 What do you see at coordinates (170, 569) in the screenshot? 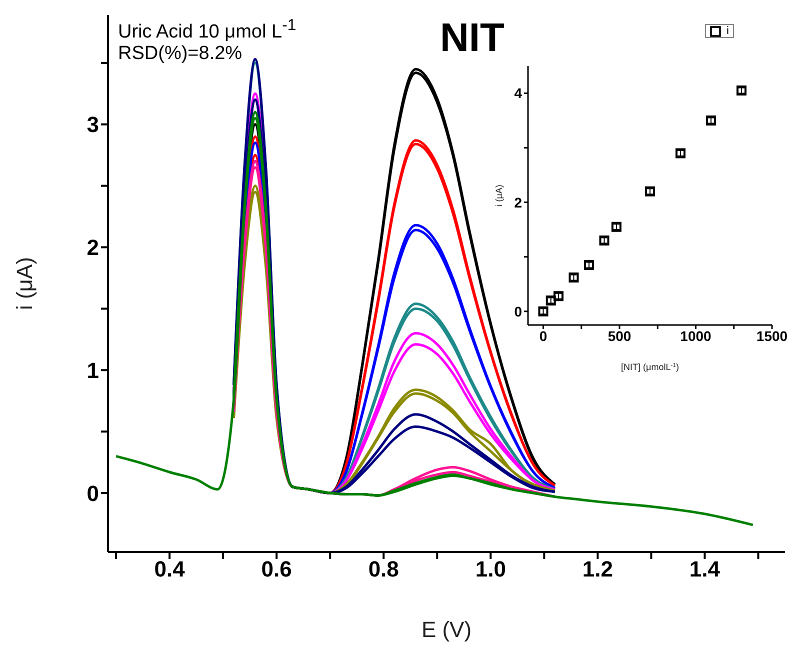
I see `x-tick-label: 0.4` at bounding box center [170, 569].